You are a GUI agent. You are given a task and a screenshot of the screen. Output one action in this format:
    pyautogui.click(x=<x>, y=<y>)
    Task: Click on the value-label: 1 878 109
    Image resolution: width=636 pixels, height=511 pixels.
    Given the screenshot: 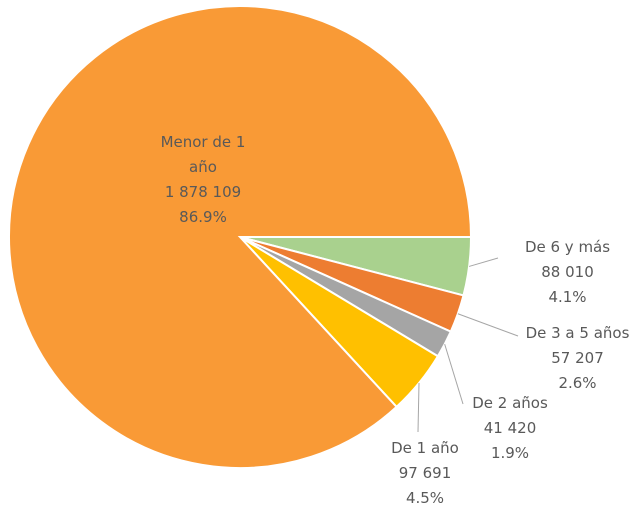 What is the action you would take?
    pyautogui.click(x=203, y=192)
    